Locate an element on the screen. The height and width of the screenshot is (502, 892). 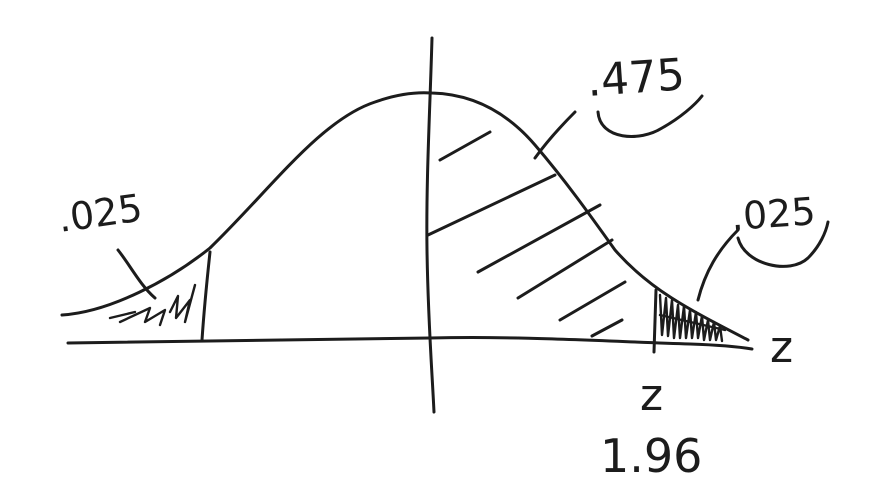
center-shading is located at coordinates (526, 234).